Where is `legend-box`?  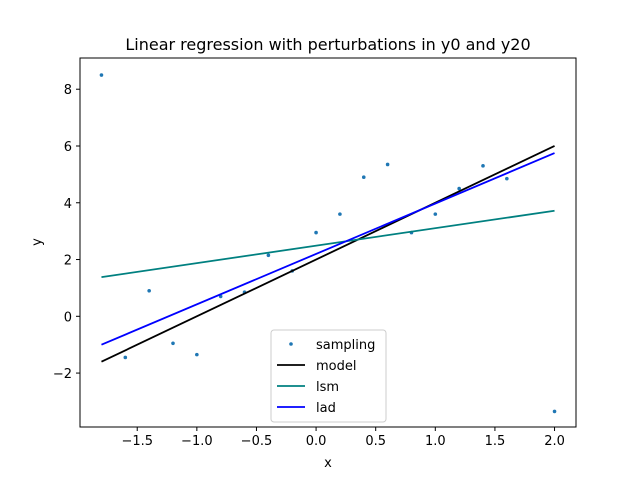 legend-box is located at coordinates (328, 376).